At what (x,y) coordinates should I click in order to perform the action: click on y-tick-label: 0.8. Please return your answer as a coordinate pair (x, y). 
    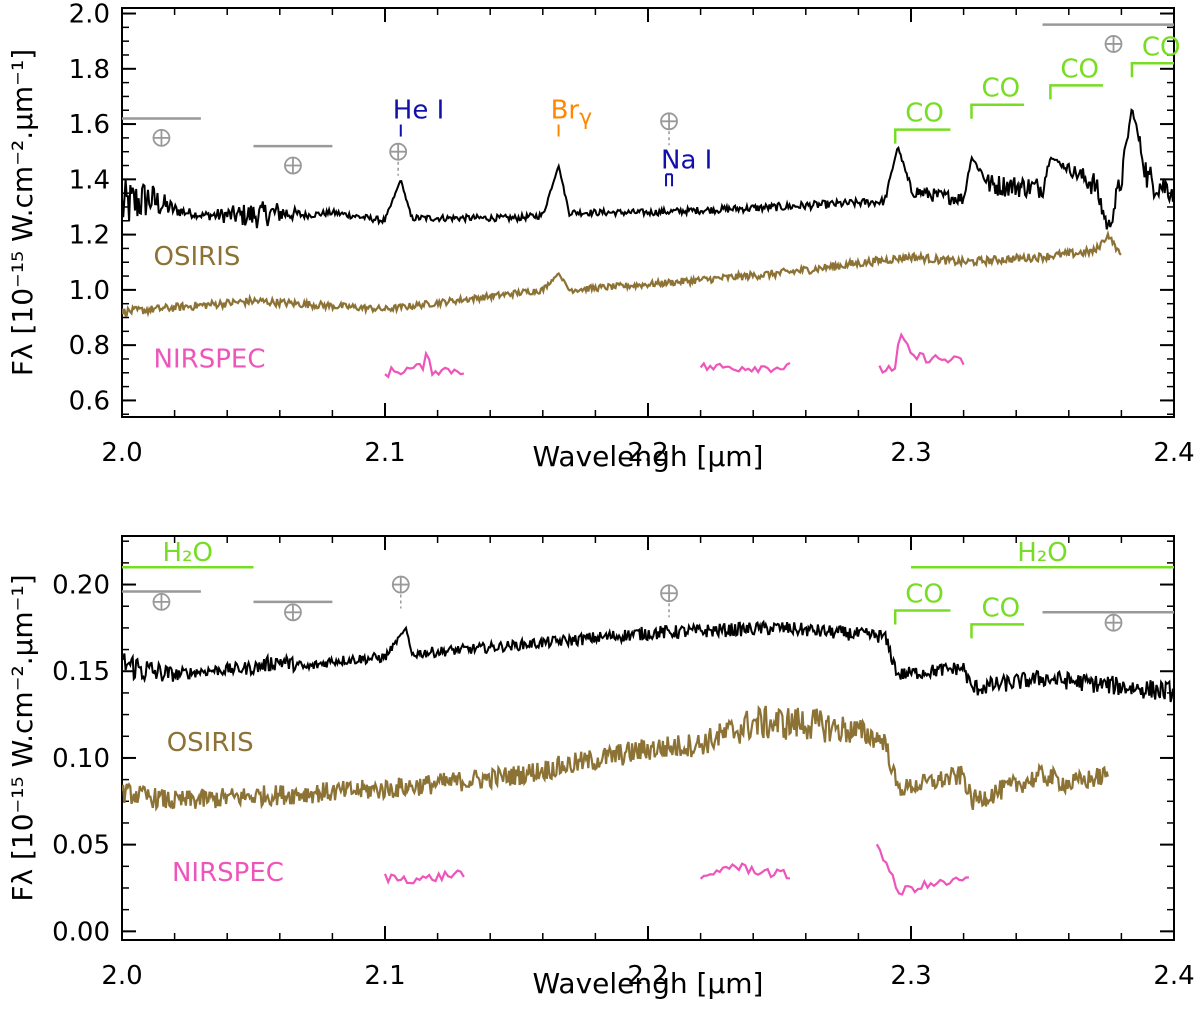
    Looking at the image, I should click on (89, 346).